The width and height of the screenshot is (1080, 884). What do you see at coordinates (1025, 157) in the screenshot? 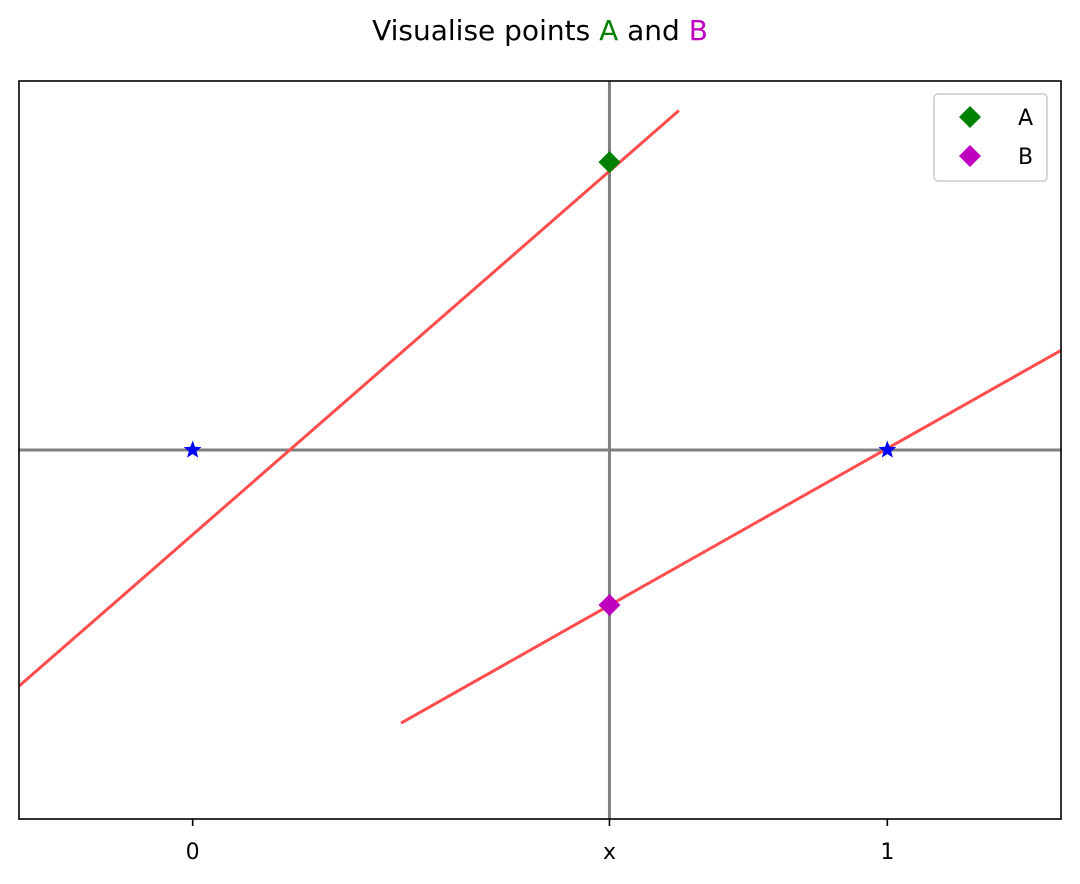
I see `legend-label-b: B` at bounding box center [1025, 157].